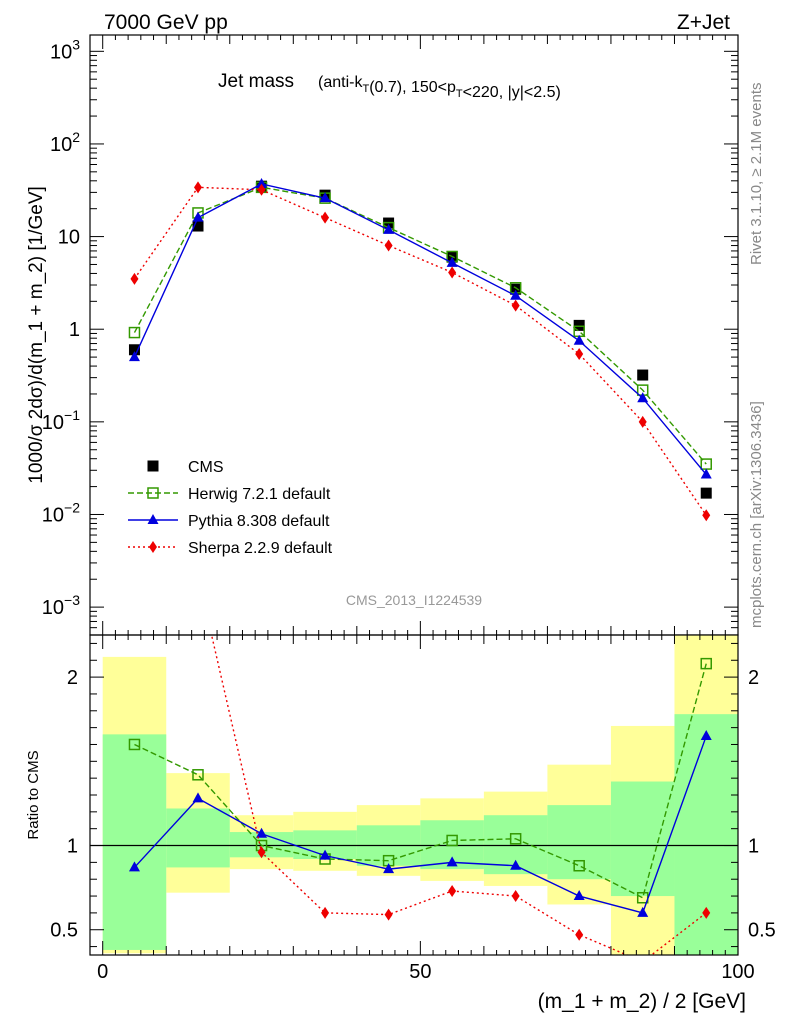 The image size is (786, 1024). What do you see at coordinates (753, 678) in the screenshot?
I see `ratio-y-tick-label-right: 2` at bounding box center [753, 678].